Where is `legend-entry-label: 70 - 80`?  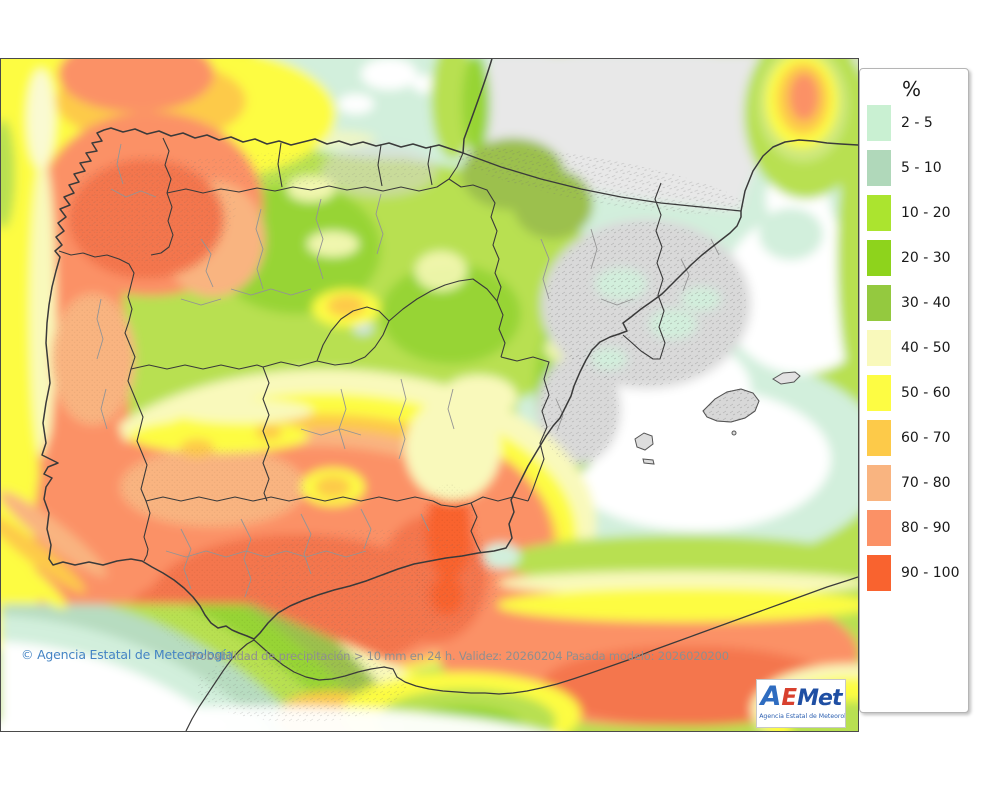
legend-entry-label: 70 - 80 is located at coordinates (926, 483).